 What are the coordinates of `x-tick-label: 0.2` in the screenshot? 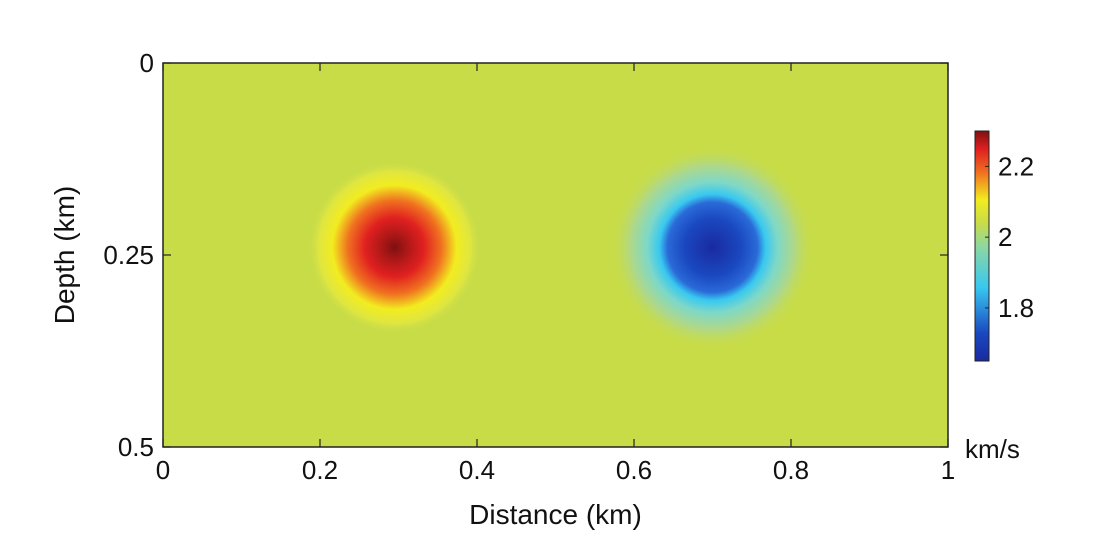 It's located at (320, 470).